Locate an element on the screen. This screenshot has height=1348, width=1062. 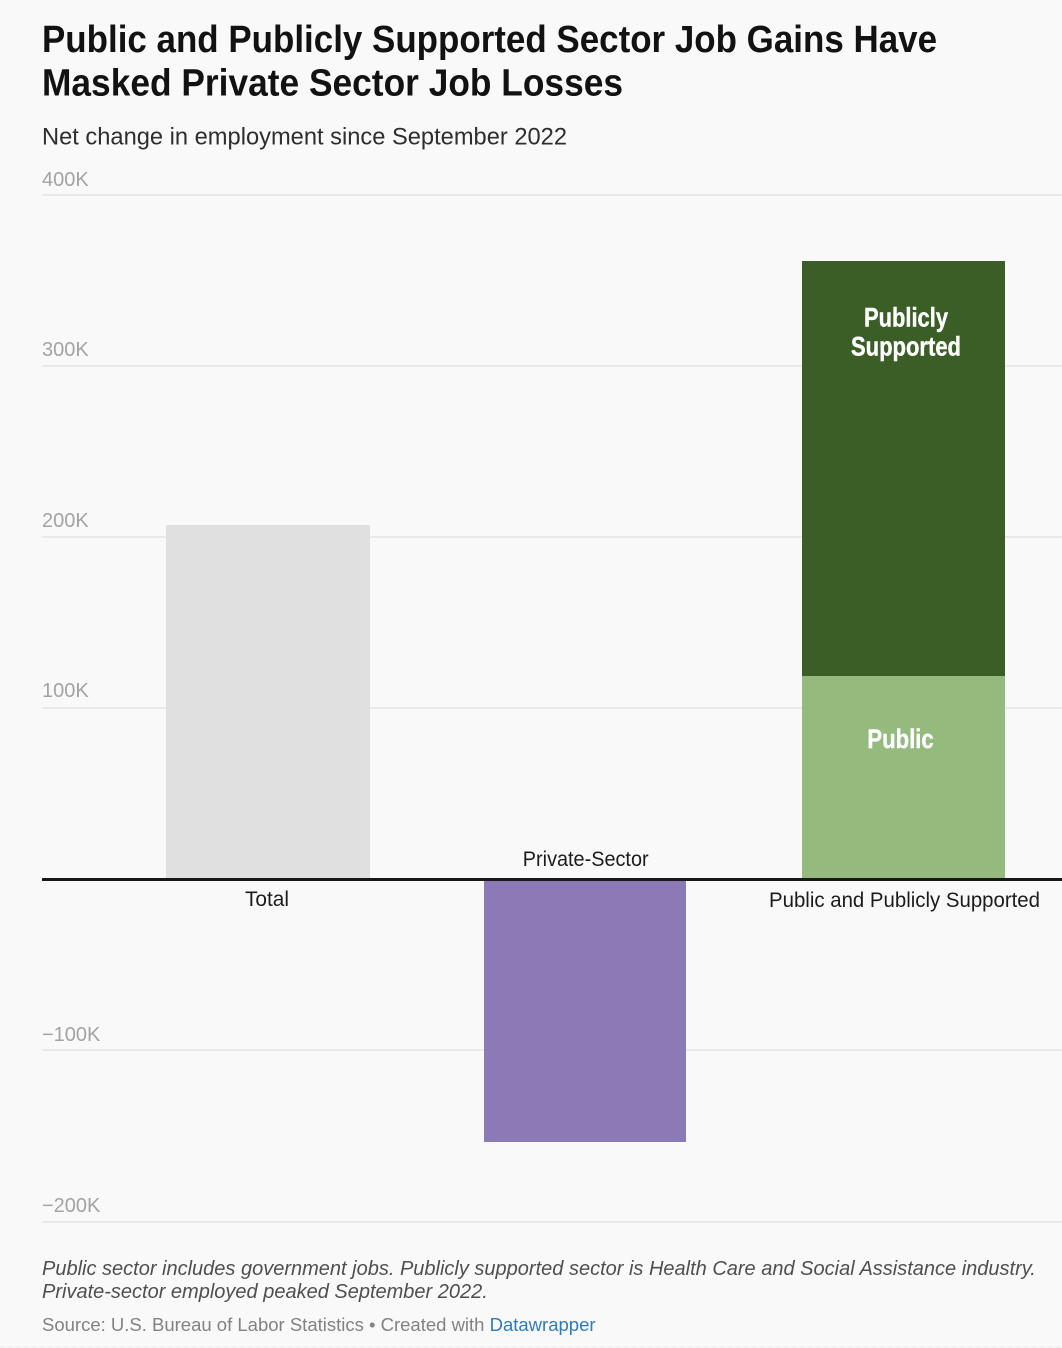
svg-text: Private-Sector is located at coordinates (586, 859).